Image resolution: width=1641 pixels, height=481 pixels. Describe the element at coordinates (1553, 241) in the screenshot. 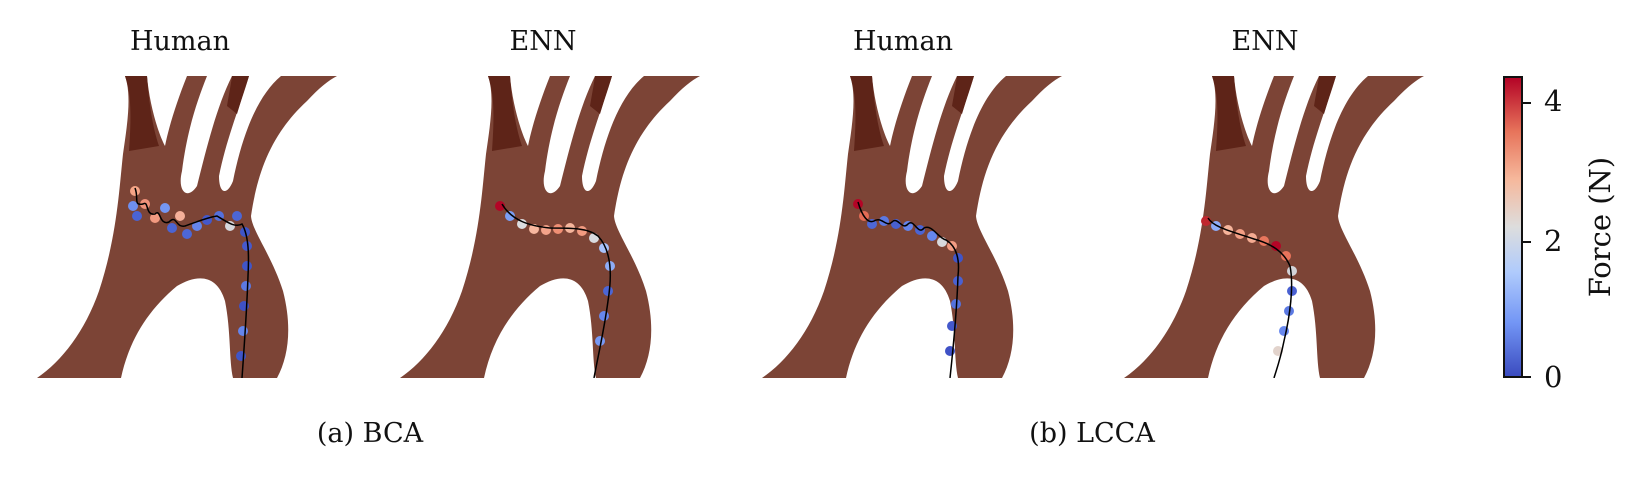

I see `colorbar-tick-label-2: 2` at that location.